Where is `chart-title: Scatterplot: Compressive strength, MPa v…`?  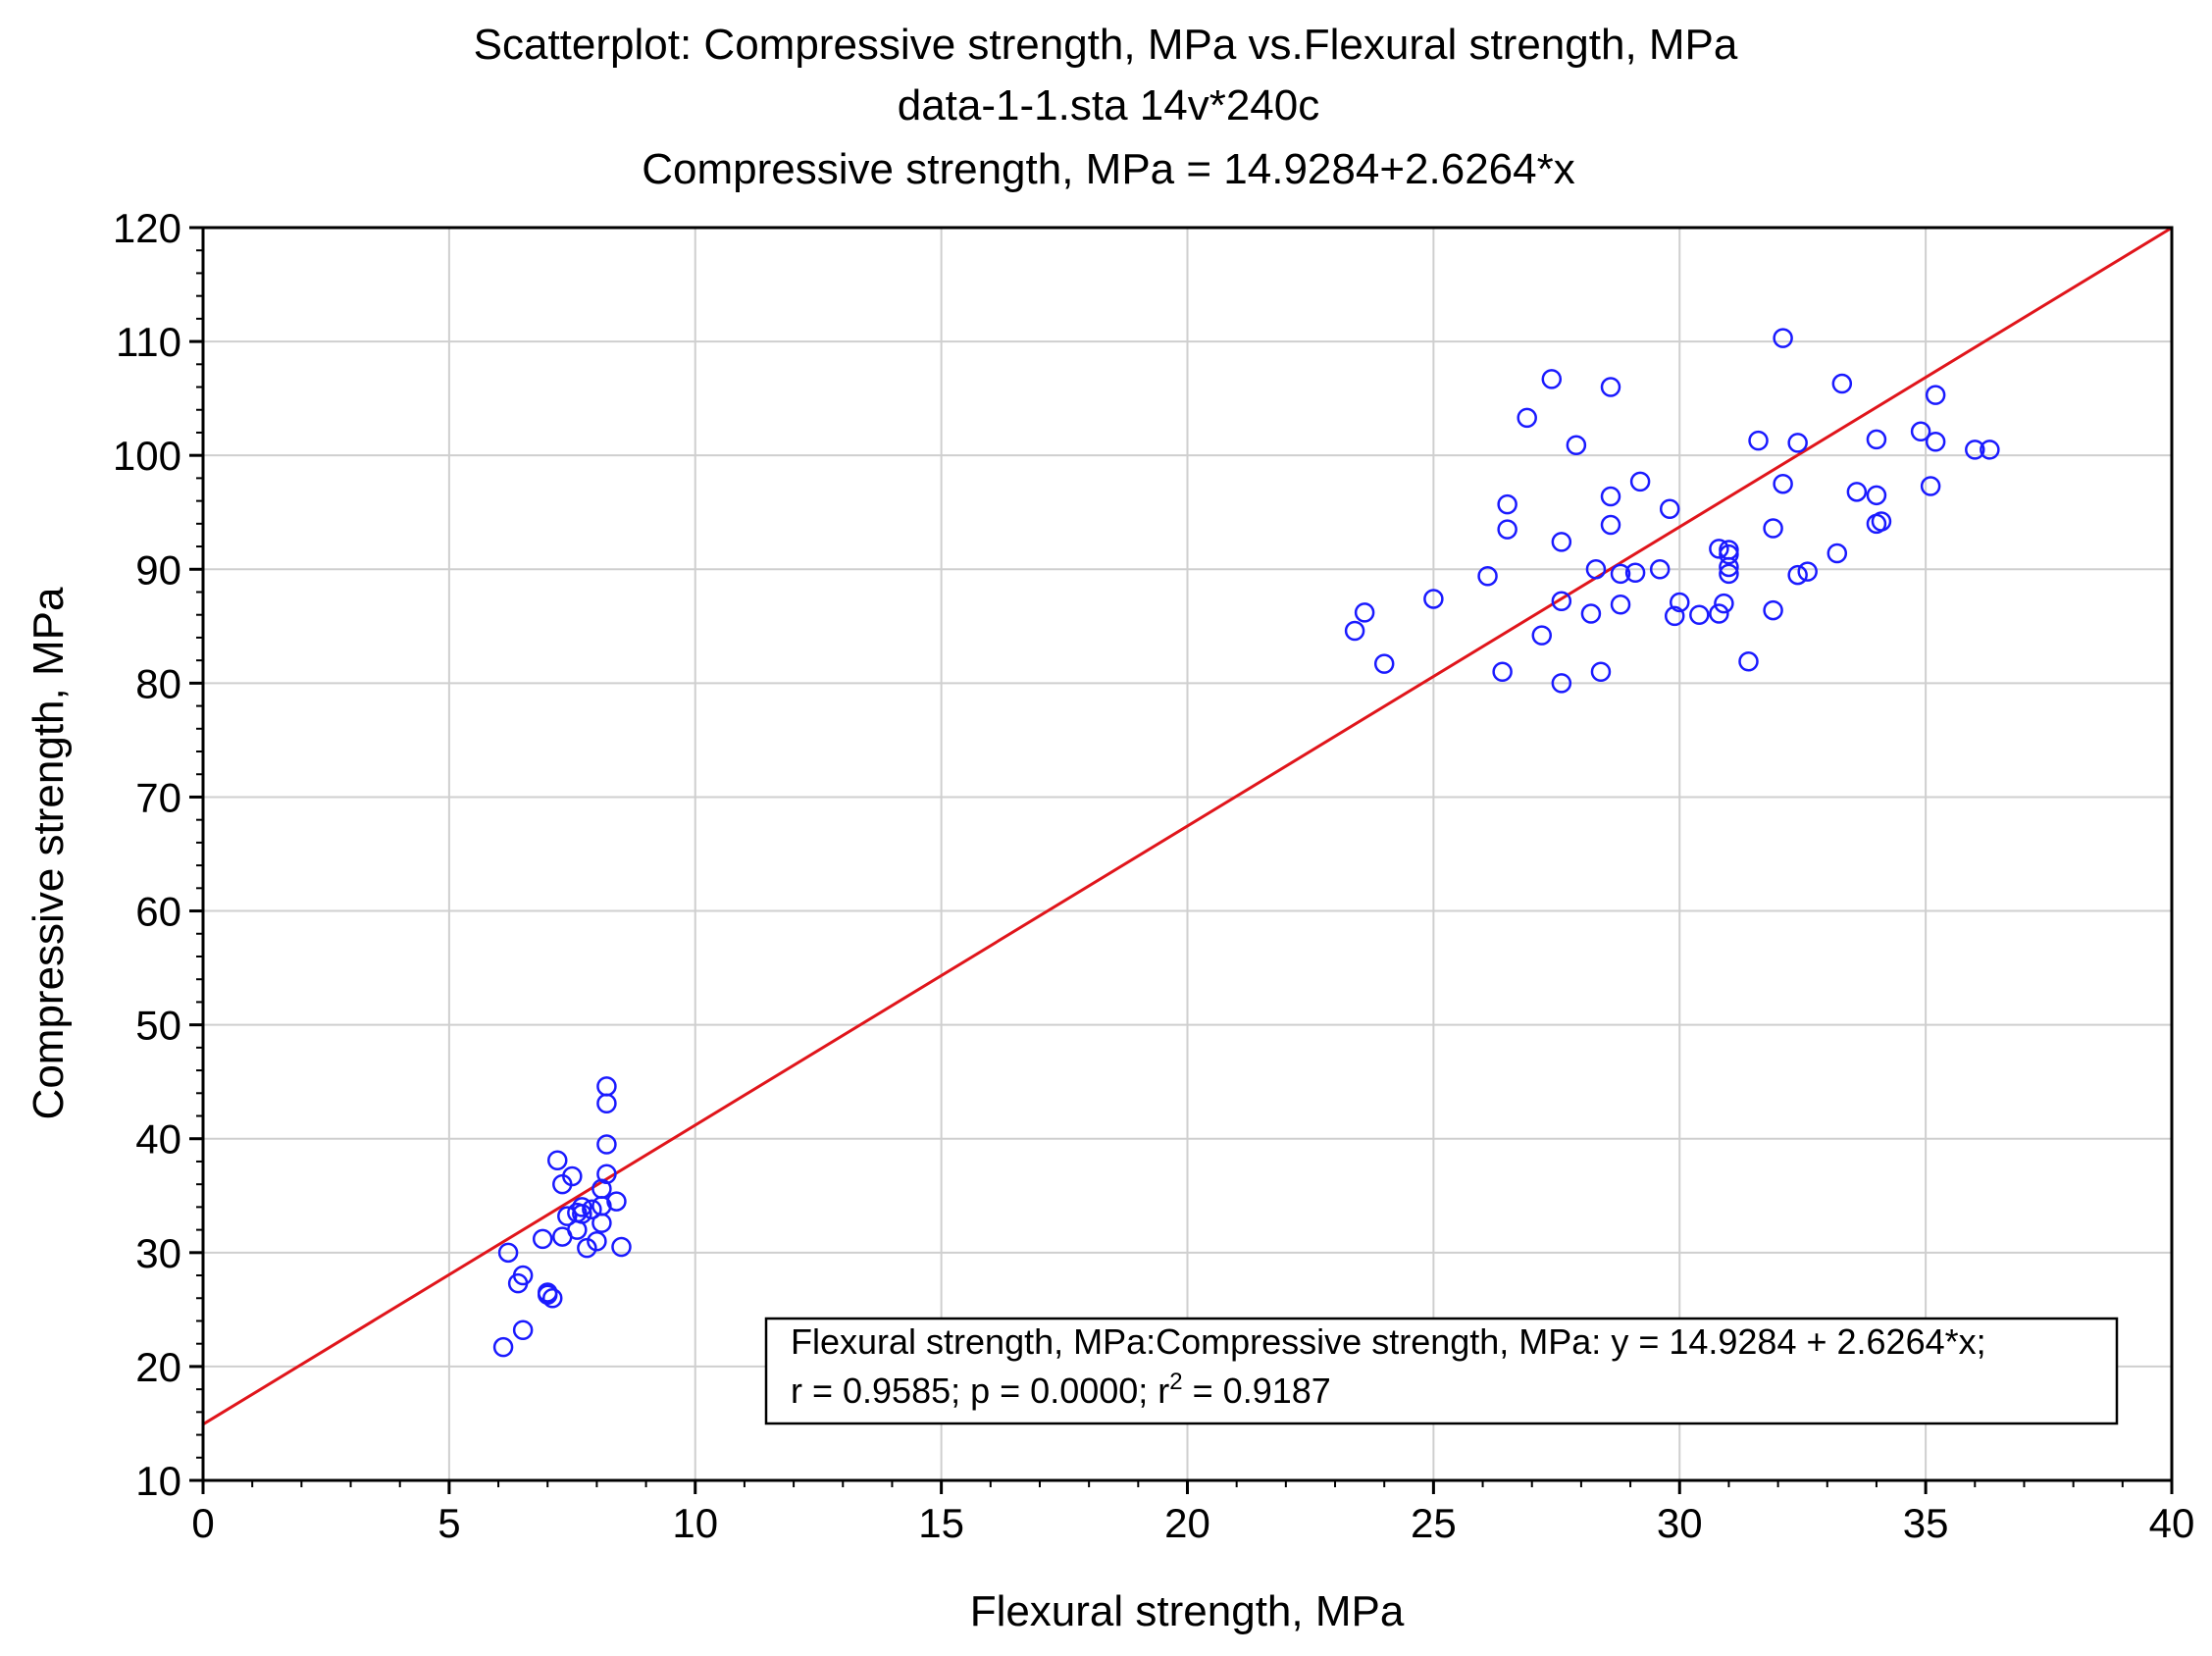
chart-title: Scatterplot: Compressive strength, MPa v… is located at coordinates (1106, 107).